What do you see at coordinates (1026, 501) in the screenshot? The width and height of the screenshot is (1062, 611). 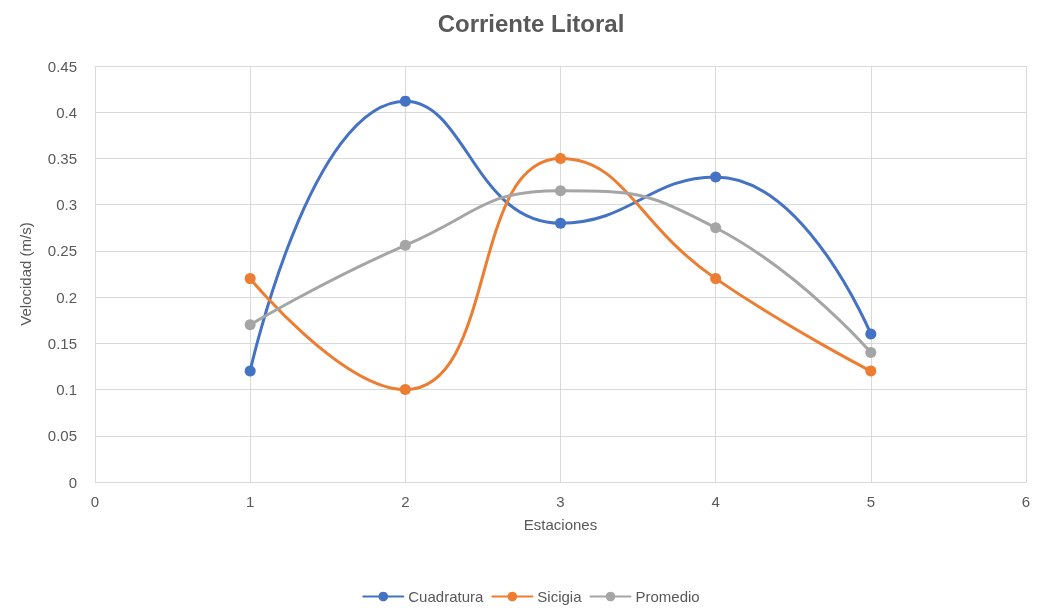 I see `x-tick-label: 6` at bounding box center [1026, 501].